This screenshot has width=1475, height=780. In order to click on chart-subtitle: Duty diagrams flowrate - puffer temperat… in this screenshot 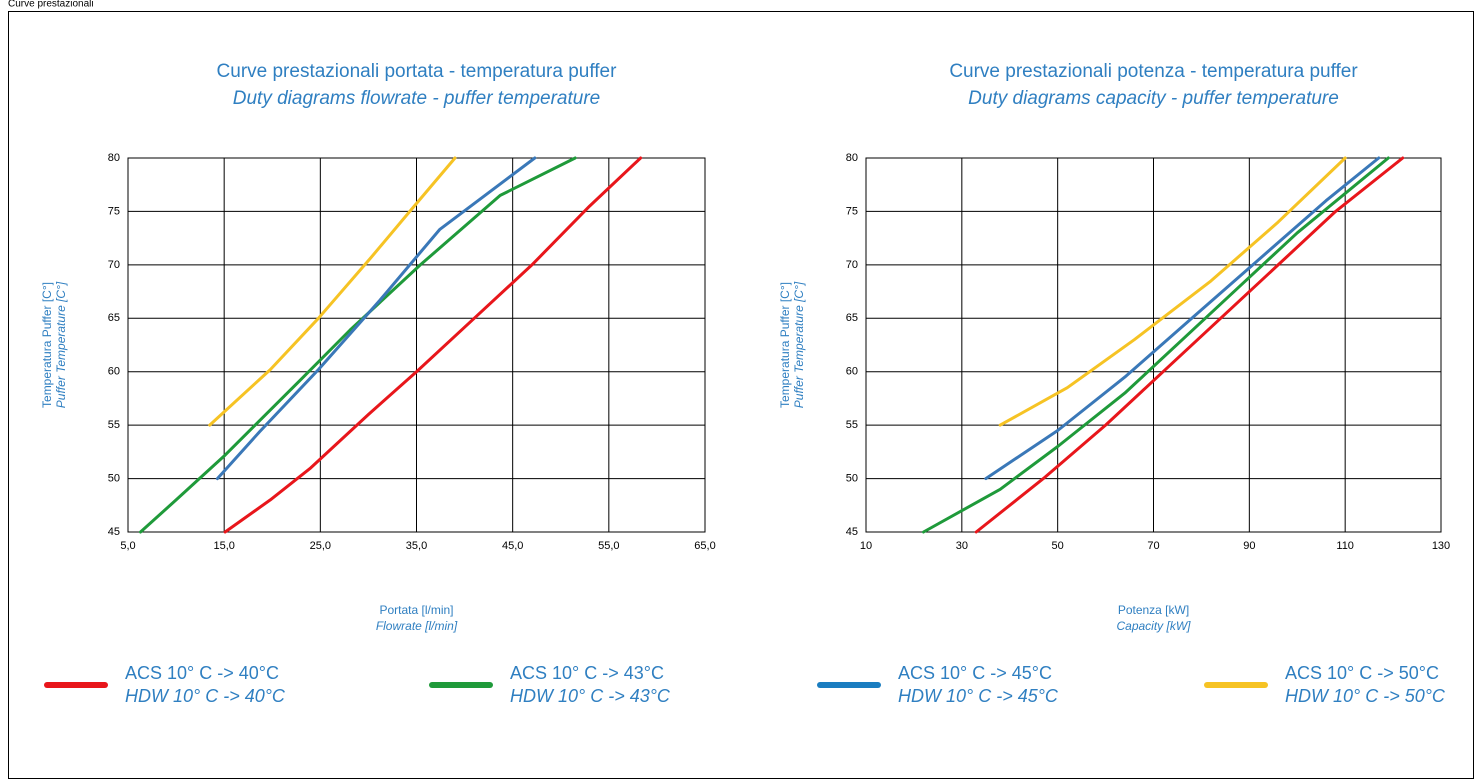, I will do `click(417, 98)`.